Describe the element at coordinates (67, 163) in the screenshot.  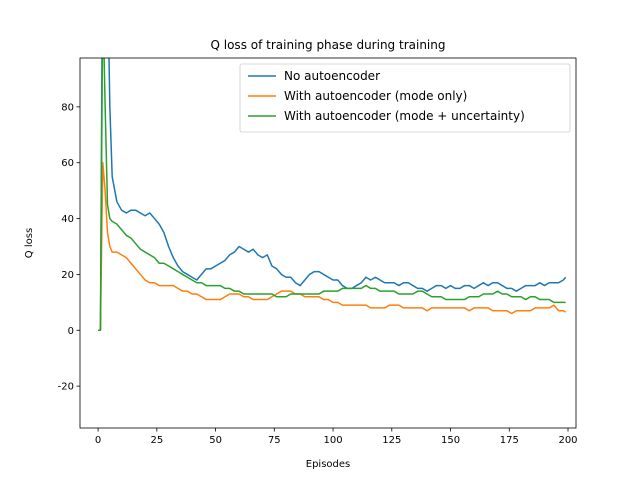
I see `y-tick-label: 60` at that location.